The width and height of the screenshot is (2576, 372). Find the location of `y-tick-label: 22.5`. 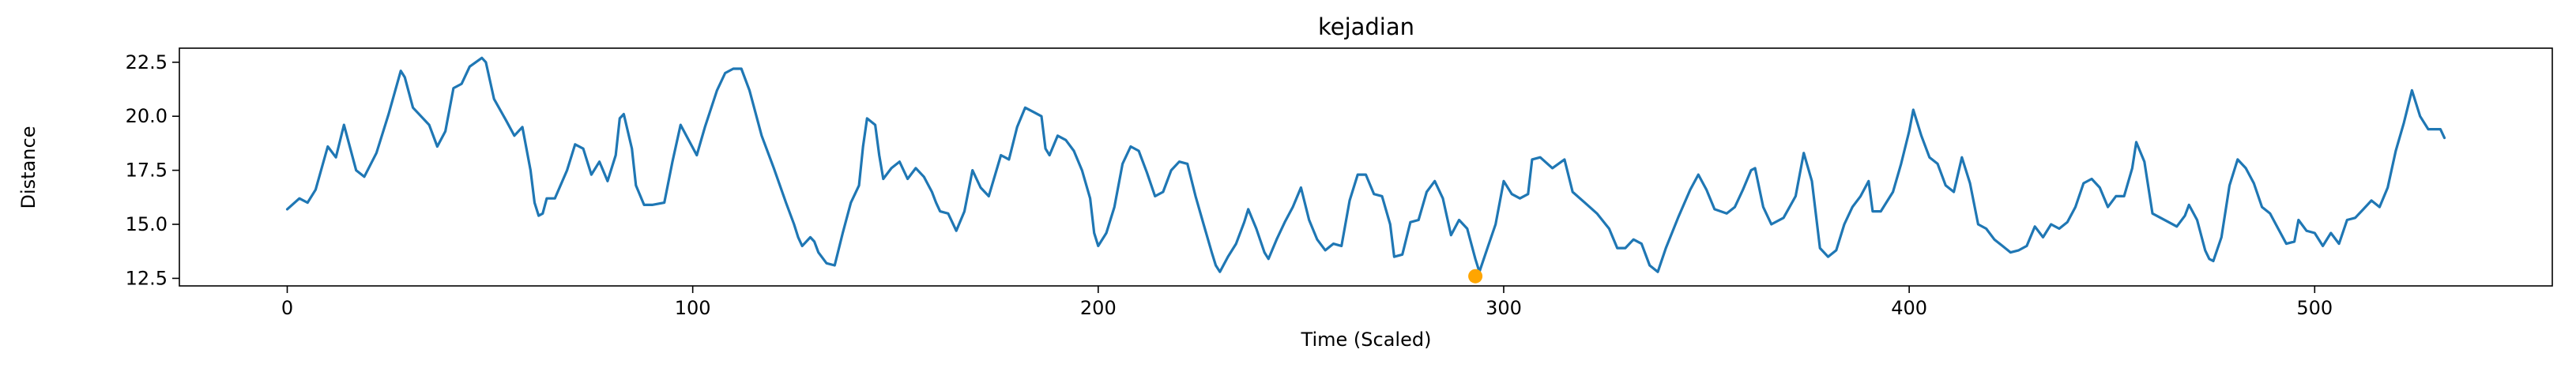

y-tick-label: 22.5 is located at coordinates (147, 62).